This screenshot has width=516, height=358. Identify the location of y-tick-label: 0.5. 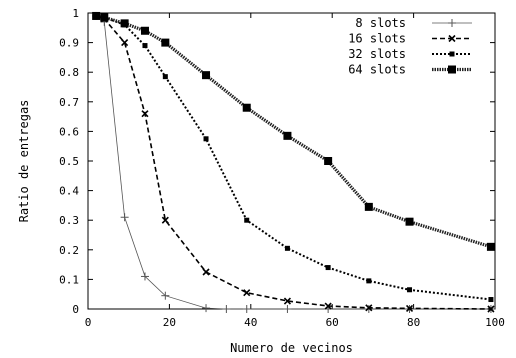
(69, 161).